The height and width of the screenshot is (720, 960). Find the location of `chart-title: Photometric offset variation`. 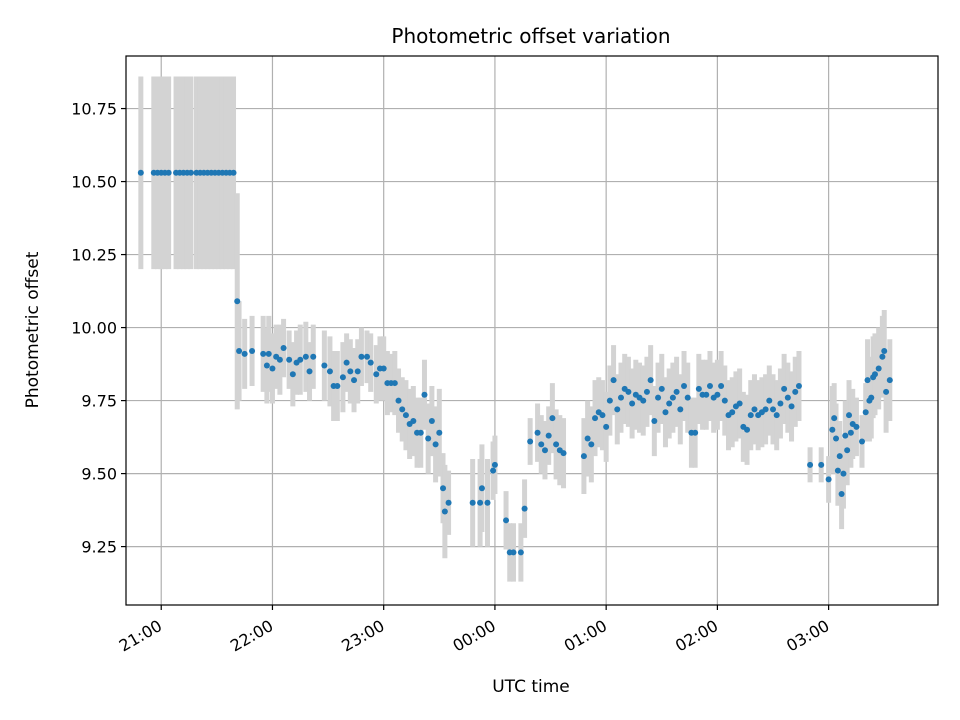

chart-title: Photometric offset variation is located at coordinates (530, 36).